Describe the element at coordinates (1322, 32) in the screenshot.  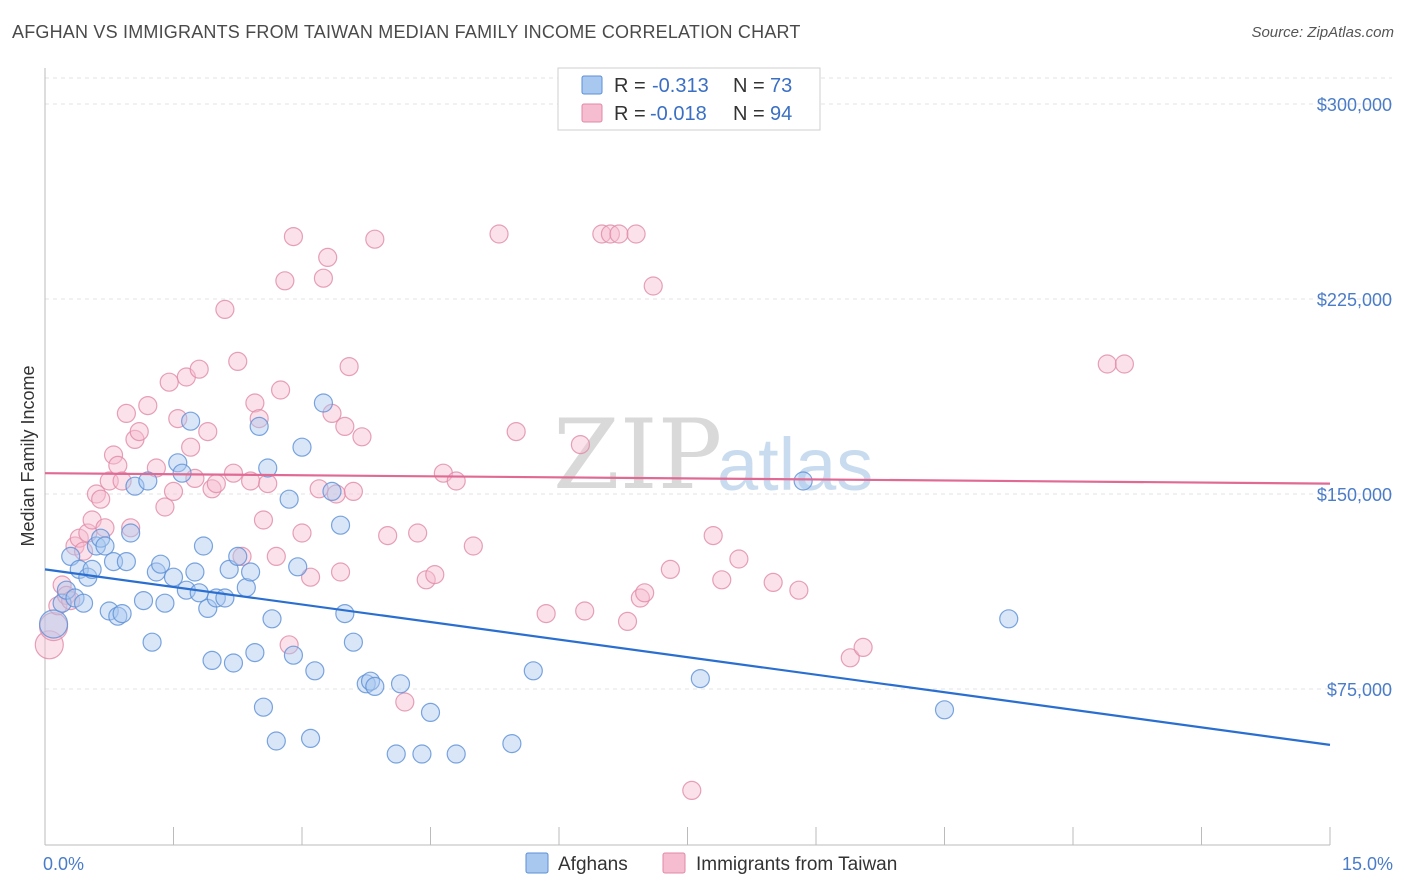
I see `source-note: Source: ZipAtlas.com` at that location.